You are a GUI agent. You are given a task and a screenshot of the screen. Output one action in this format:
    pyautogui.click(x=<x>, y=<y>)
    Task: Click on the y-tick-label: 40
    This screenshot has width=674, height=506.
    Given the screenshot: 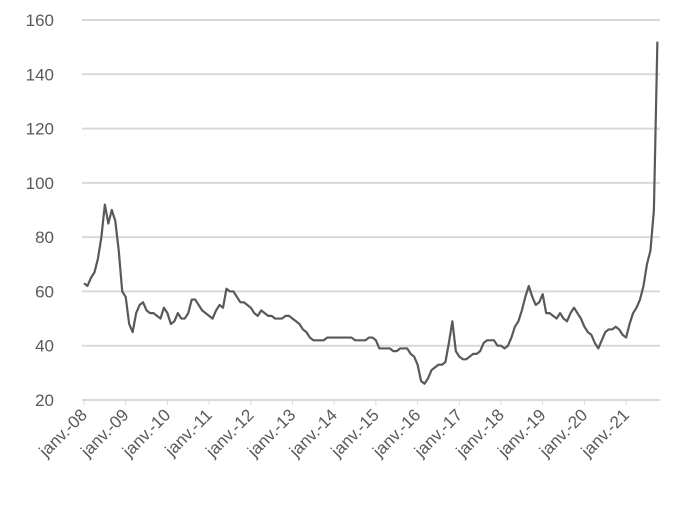 What is the action you would take?
    pyautogui.click(x=44, y=346)
    